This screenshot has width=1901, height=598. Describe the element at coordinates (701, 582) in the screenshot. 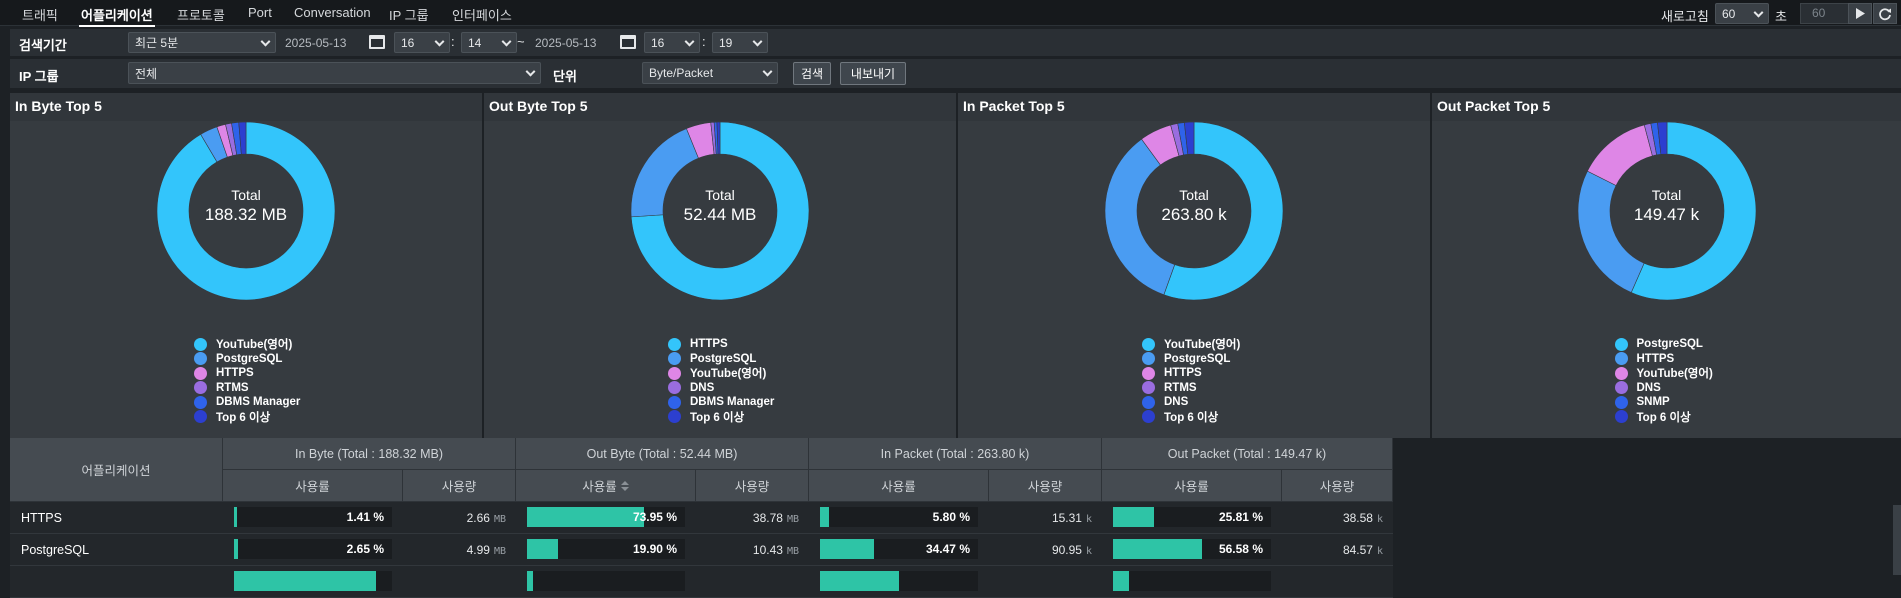

I see `table-row` at that location.